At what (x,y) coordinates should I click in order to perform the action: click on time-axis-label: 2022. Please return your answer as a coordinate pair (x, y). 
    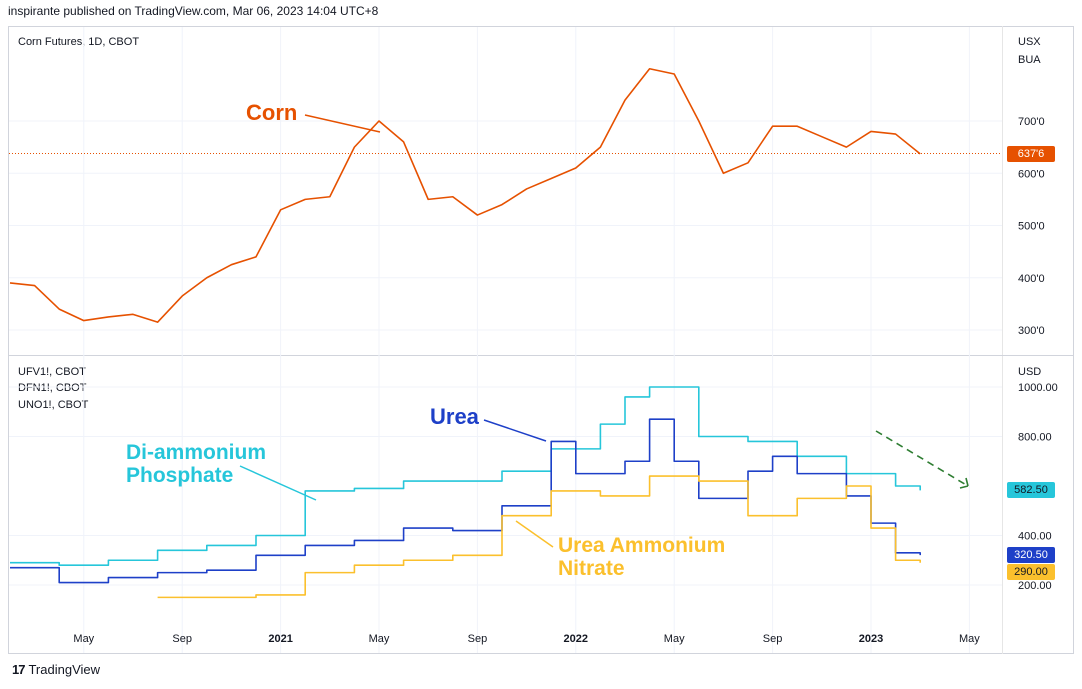
    Looking at the image, I should click on (576, 639).